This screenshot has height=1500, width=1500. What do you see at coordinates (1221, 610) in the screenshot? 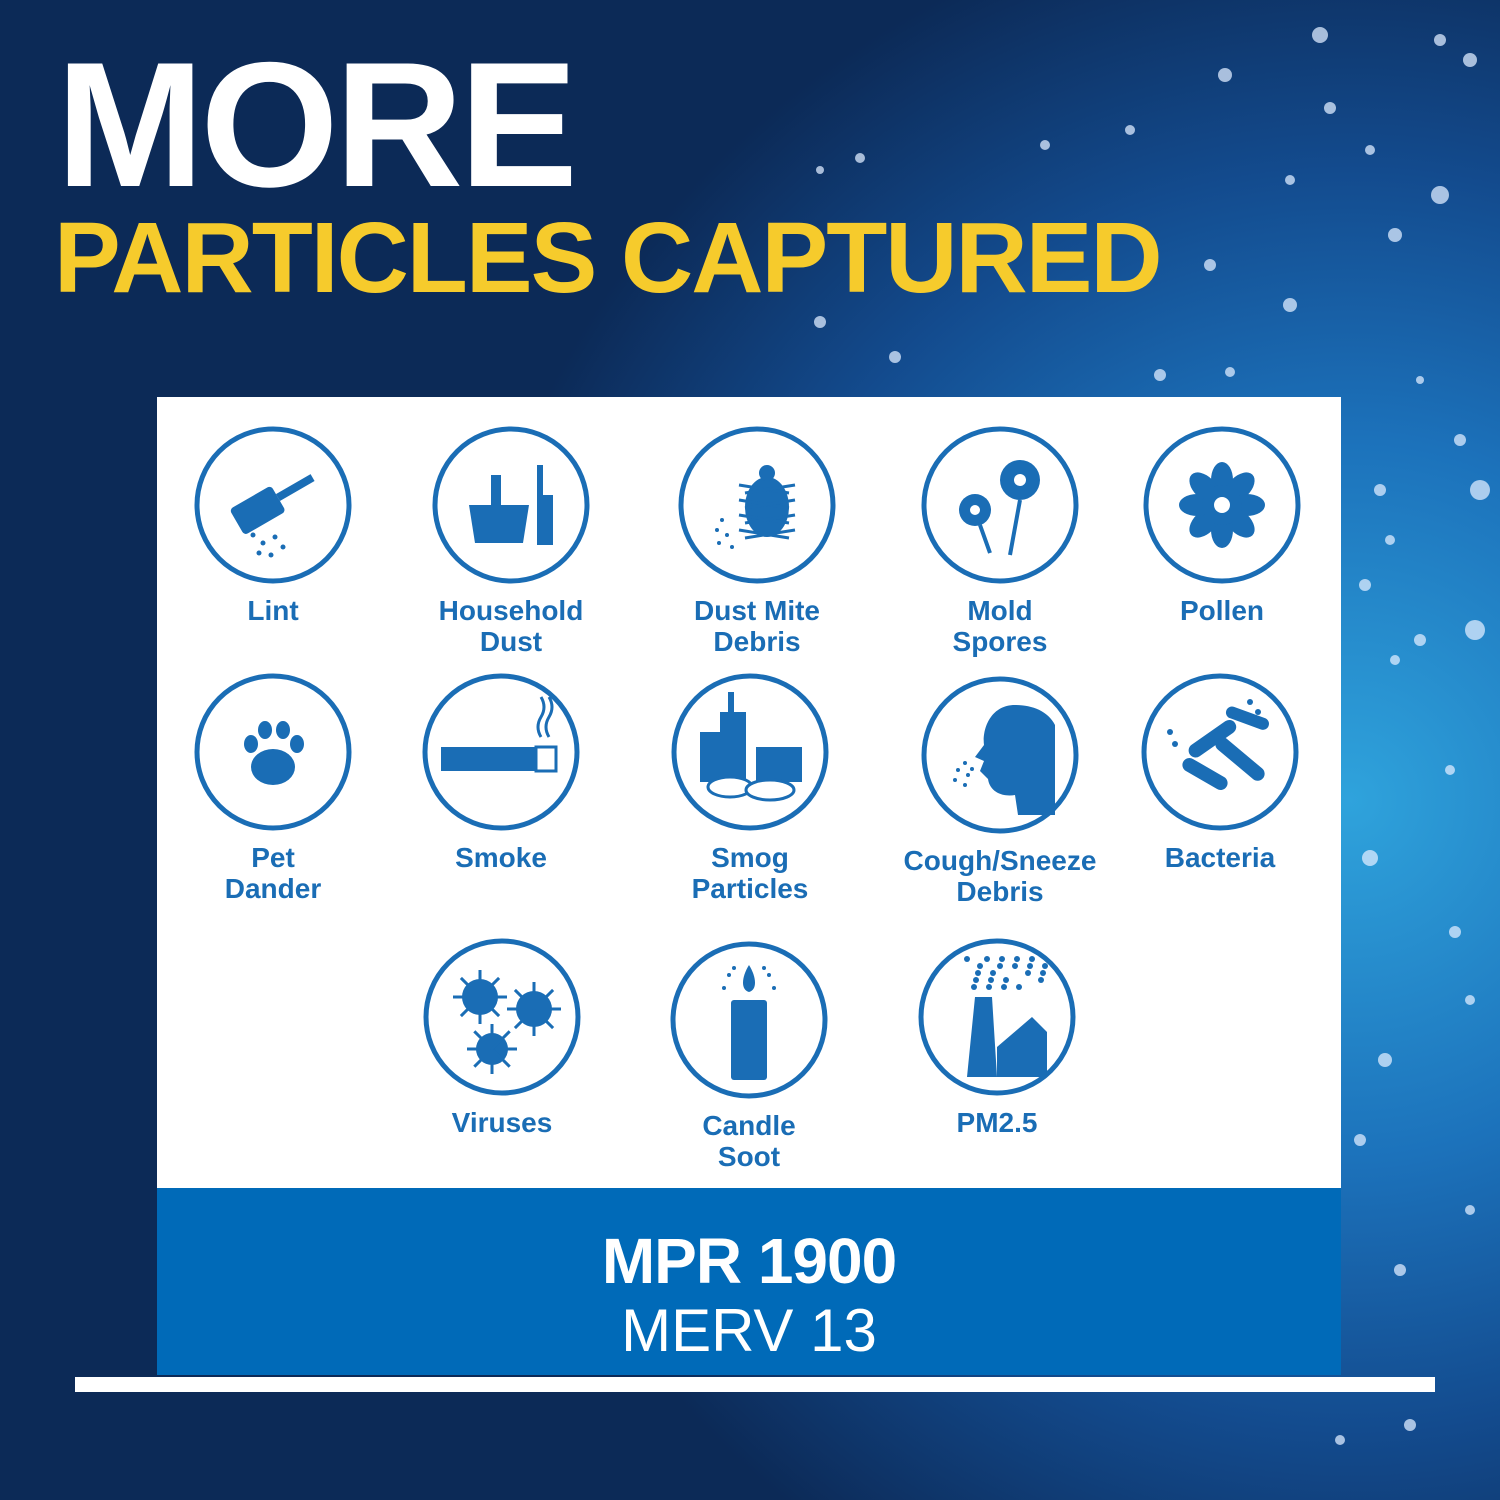
I see `particle-label: Pollen` at bounding box center [1221, 610].